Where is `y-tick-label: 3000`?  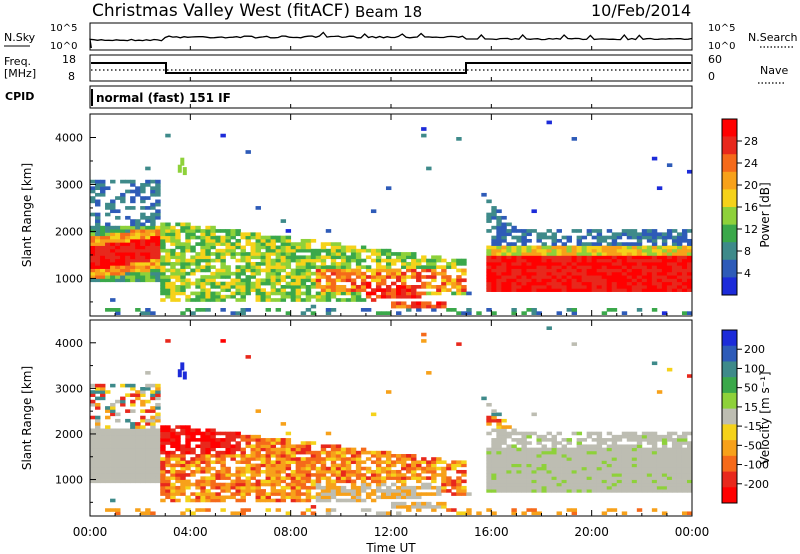
y-tick-label: 3000 is located at coordinates (69, 388).